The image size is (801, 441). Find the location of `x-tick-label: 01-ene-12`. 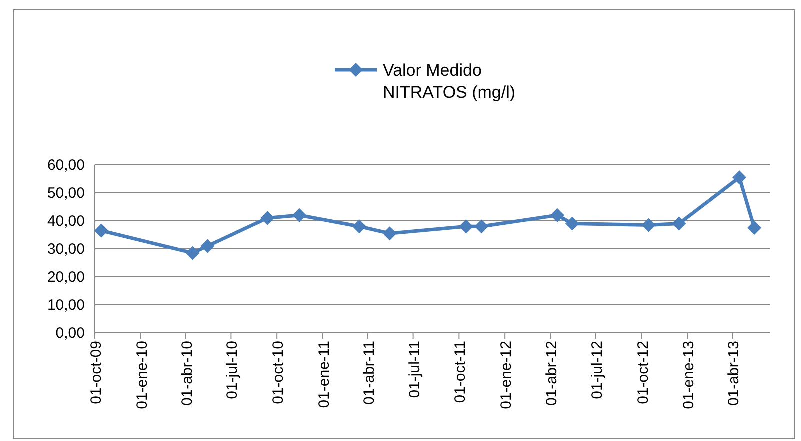

x-tick-label: 01-ene-12 is located at coordinates (507, 375).